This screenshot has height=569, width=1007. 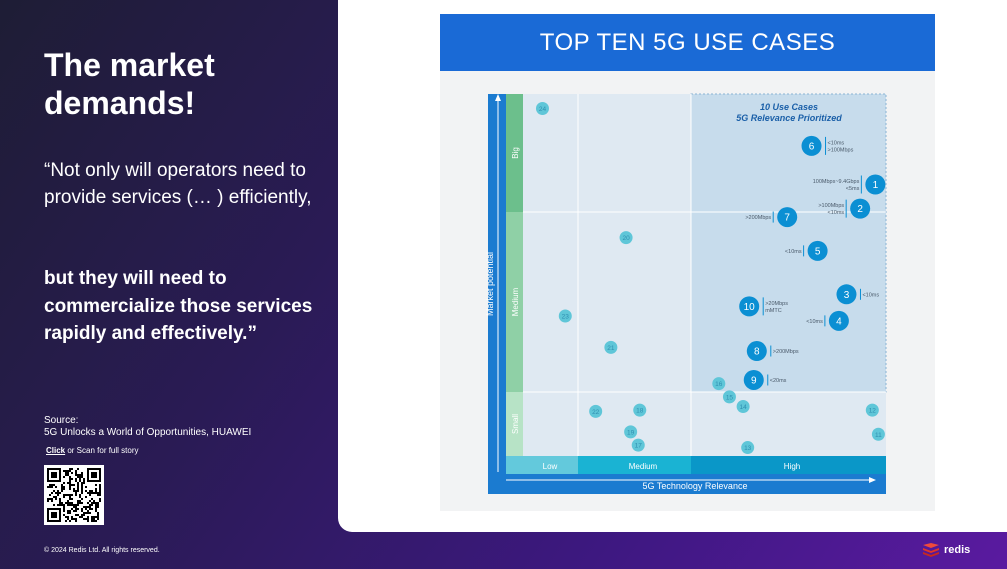 I want to click on x-axis-arrowhead, so click(x=872, y=480).